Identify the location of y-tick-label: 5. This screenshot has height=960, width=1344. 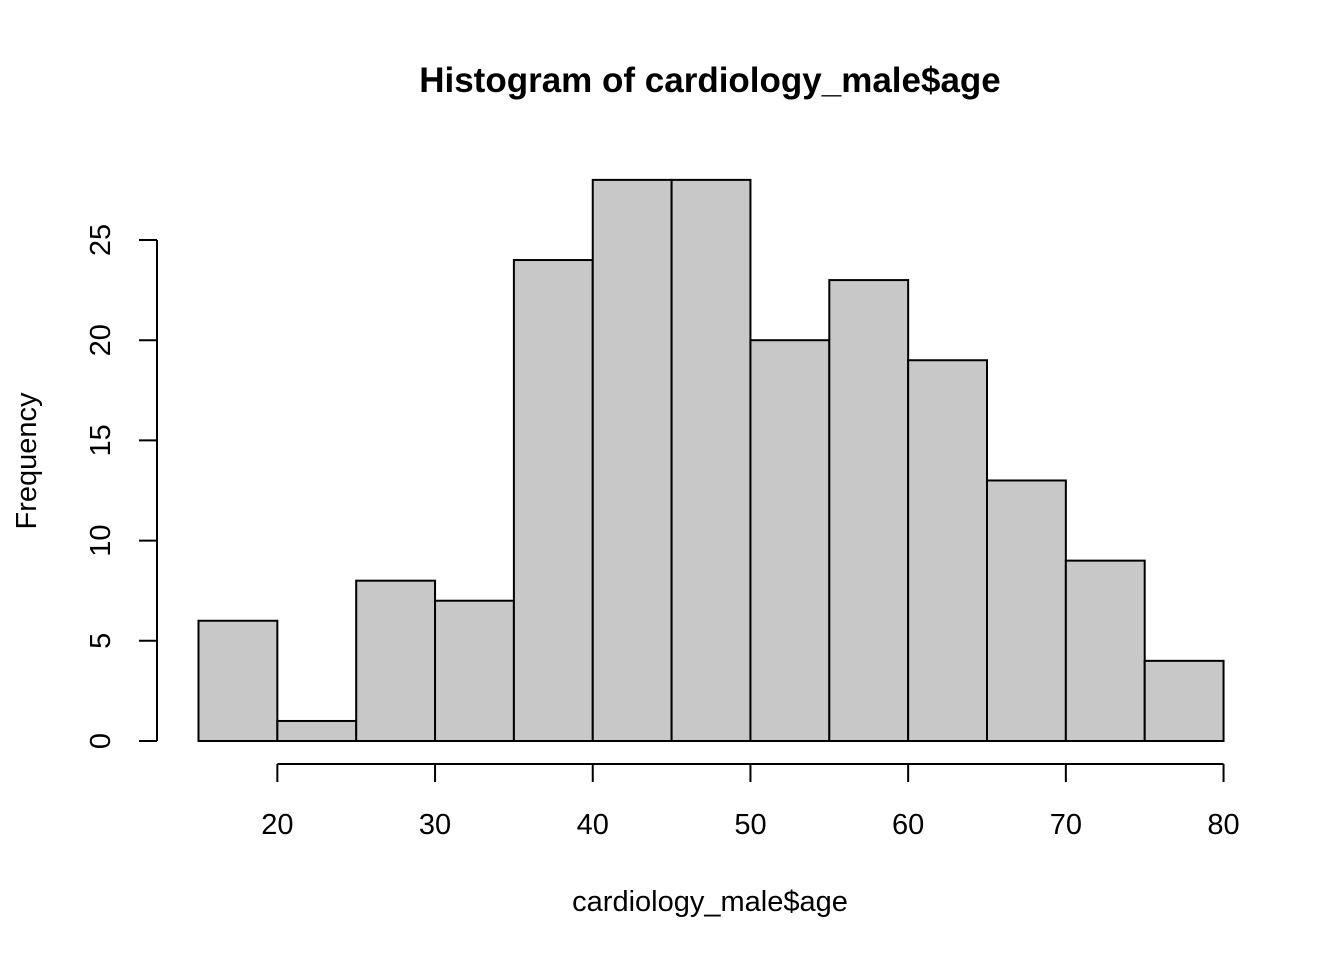
(101, 641).